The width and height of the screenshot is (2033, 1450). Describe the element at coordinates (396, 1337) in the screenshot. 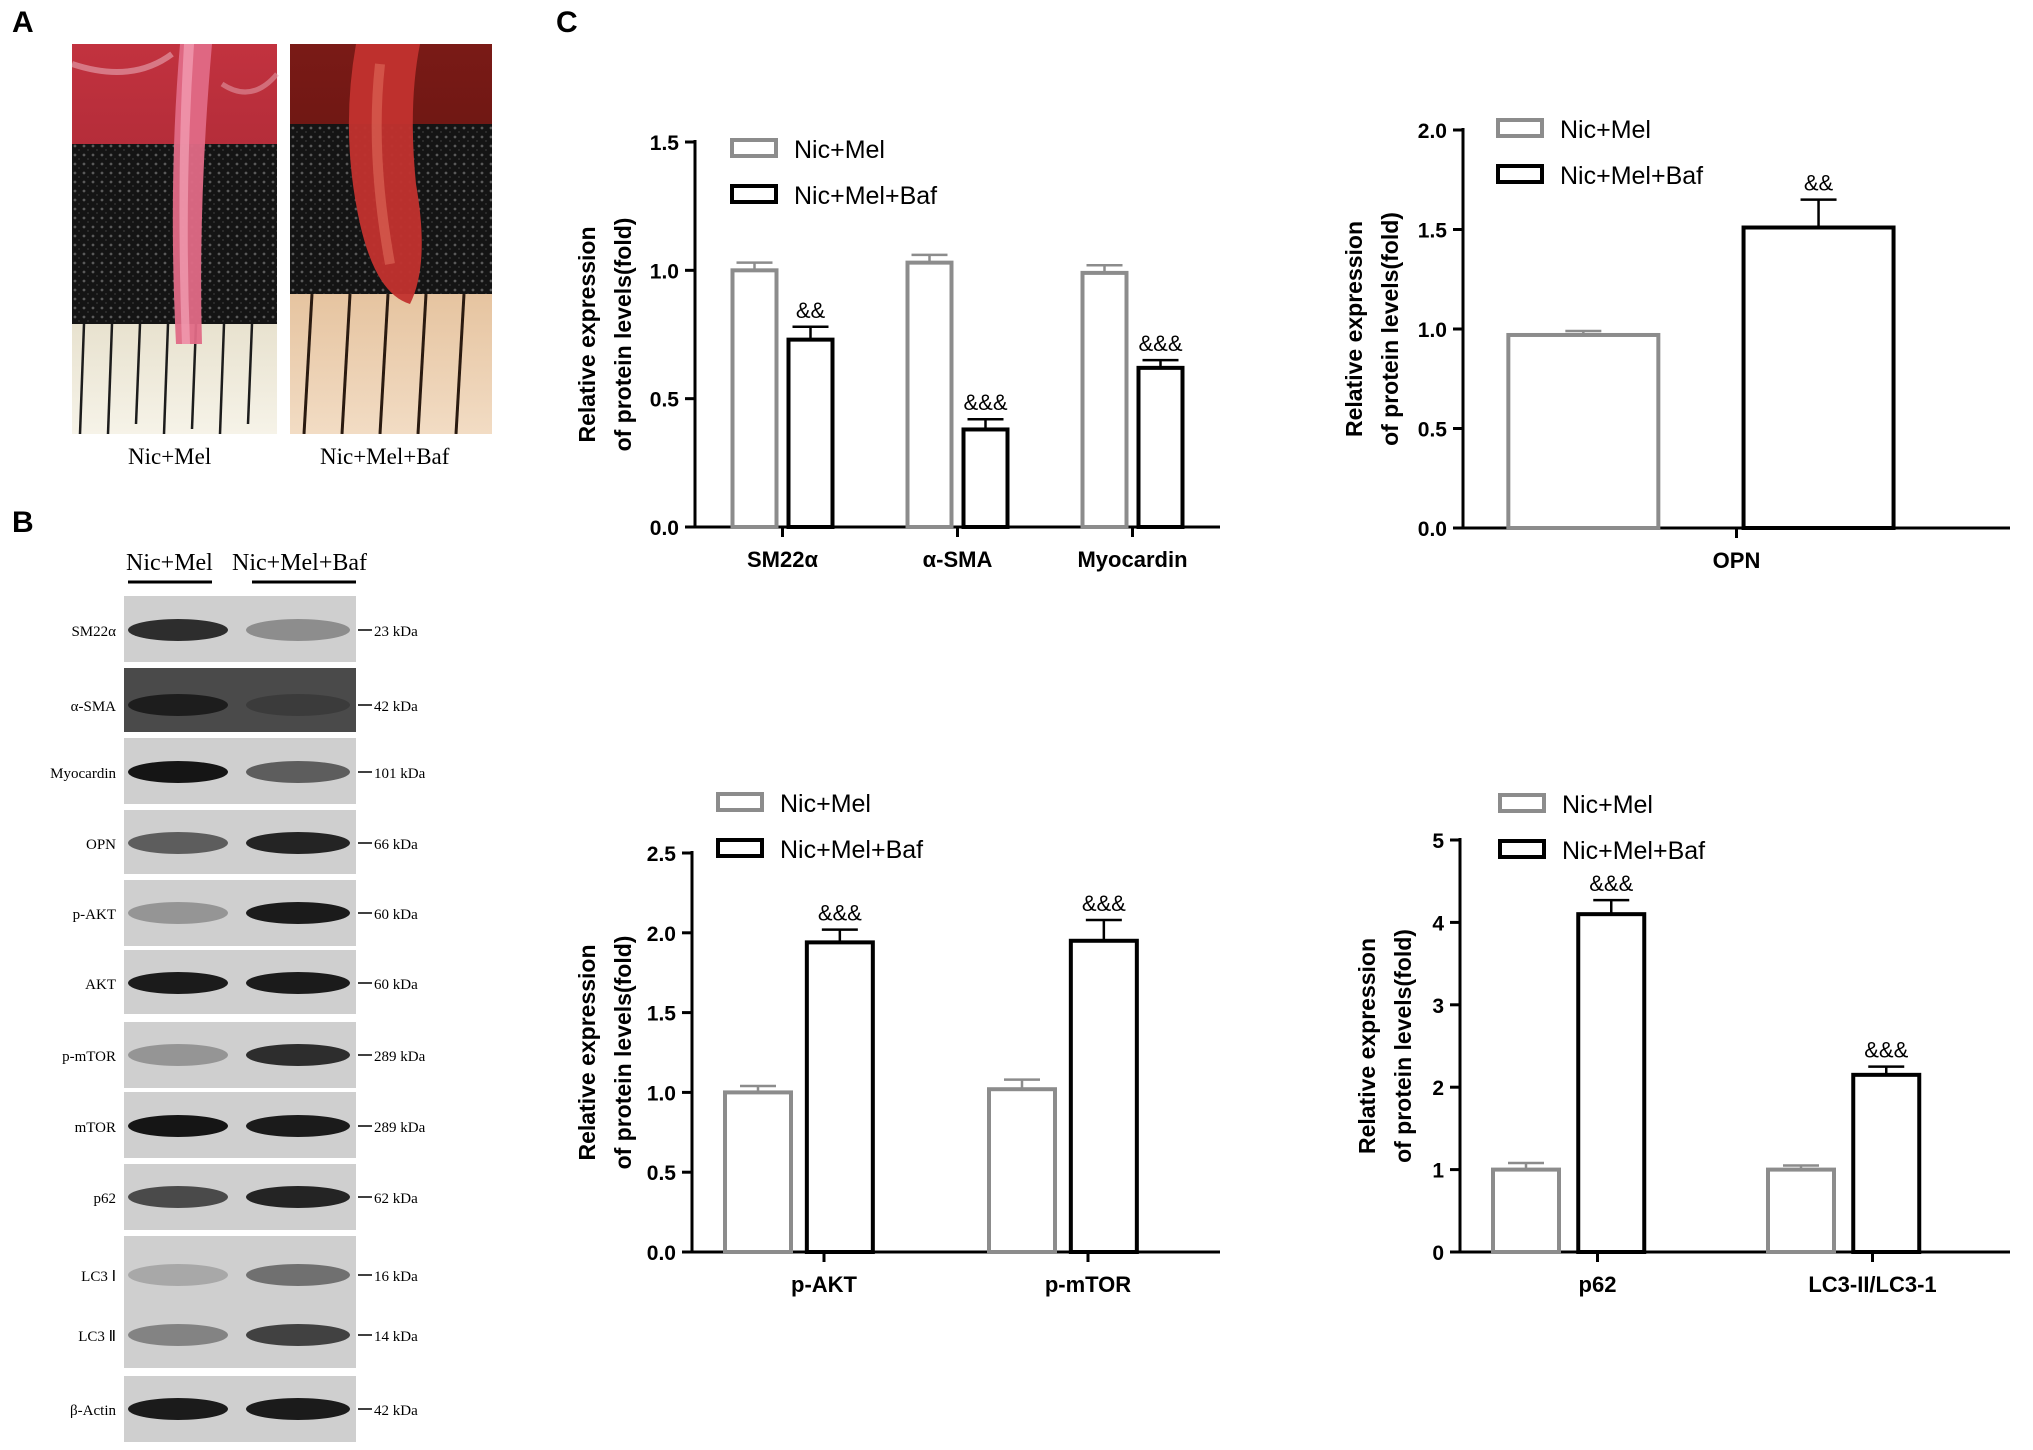

I see `blot-kda: 14 kDa` at that location.